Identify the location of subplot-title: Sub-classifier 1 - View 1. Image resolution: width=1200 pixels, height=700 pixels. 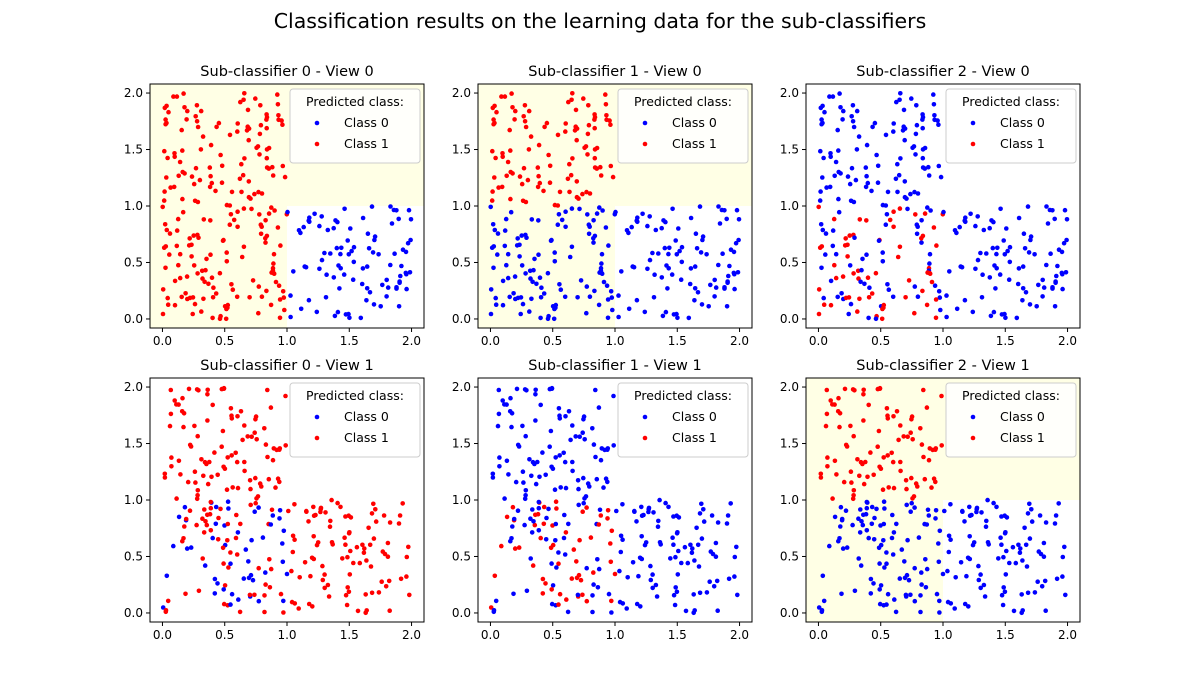
(614, 366).